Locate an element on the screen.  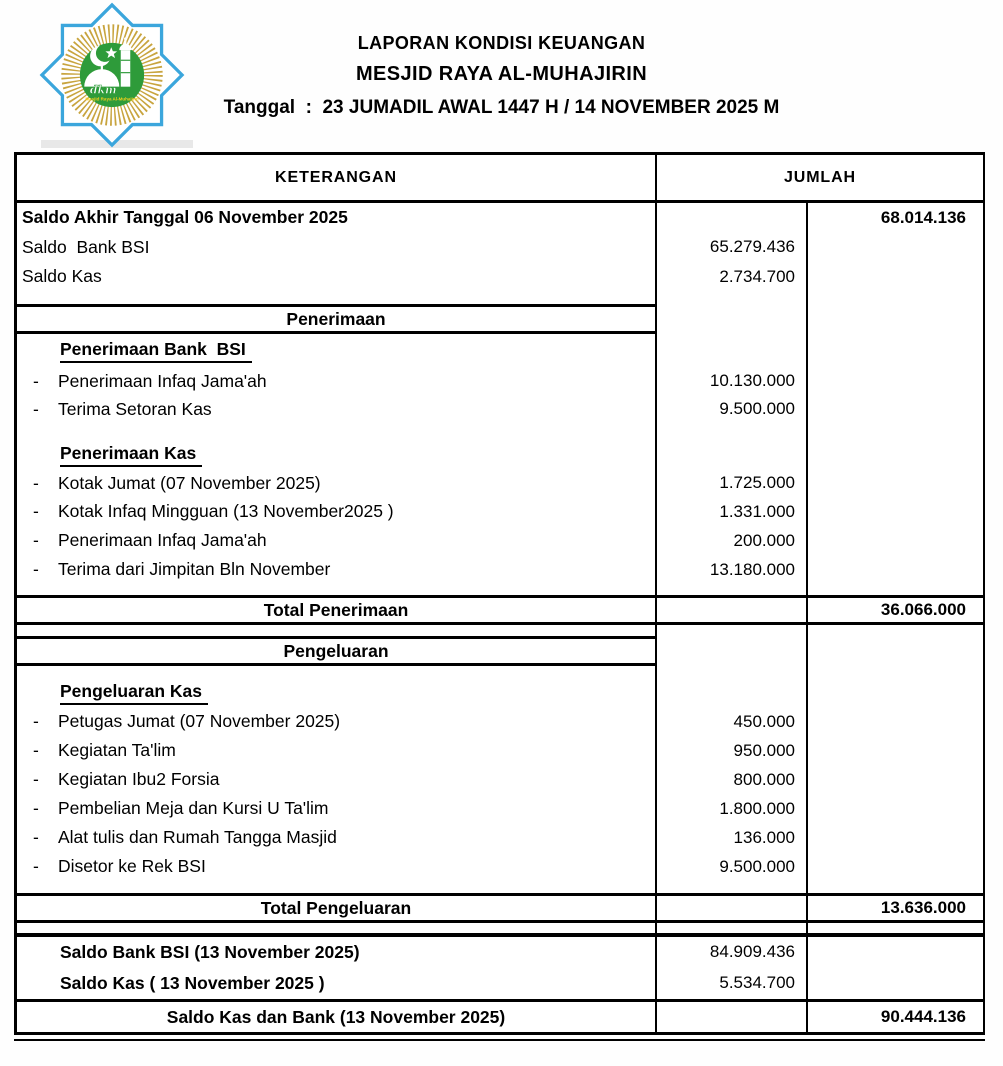
report-title: LAPORAN KONDISI KEUANGAN is located at coordinates (501, 43).